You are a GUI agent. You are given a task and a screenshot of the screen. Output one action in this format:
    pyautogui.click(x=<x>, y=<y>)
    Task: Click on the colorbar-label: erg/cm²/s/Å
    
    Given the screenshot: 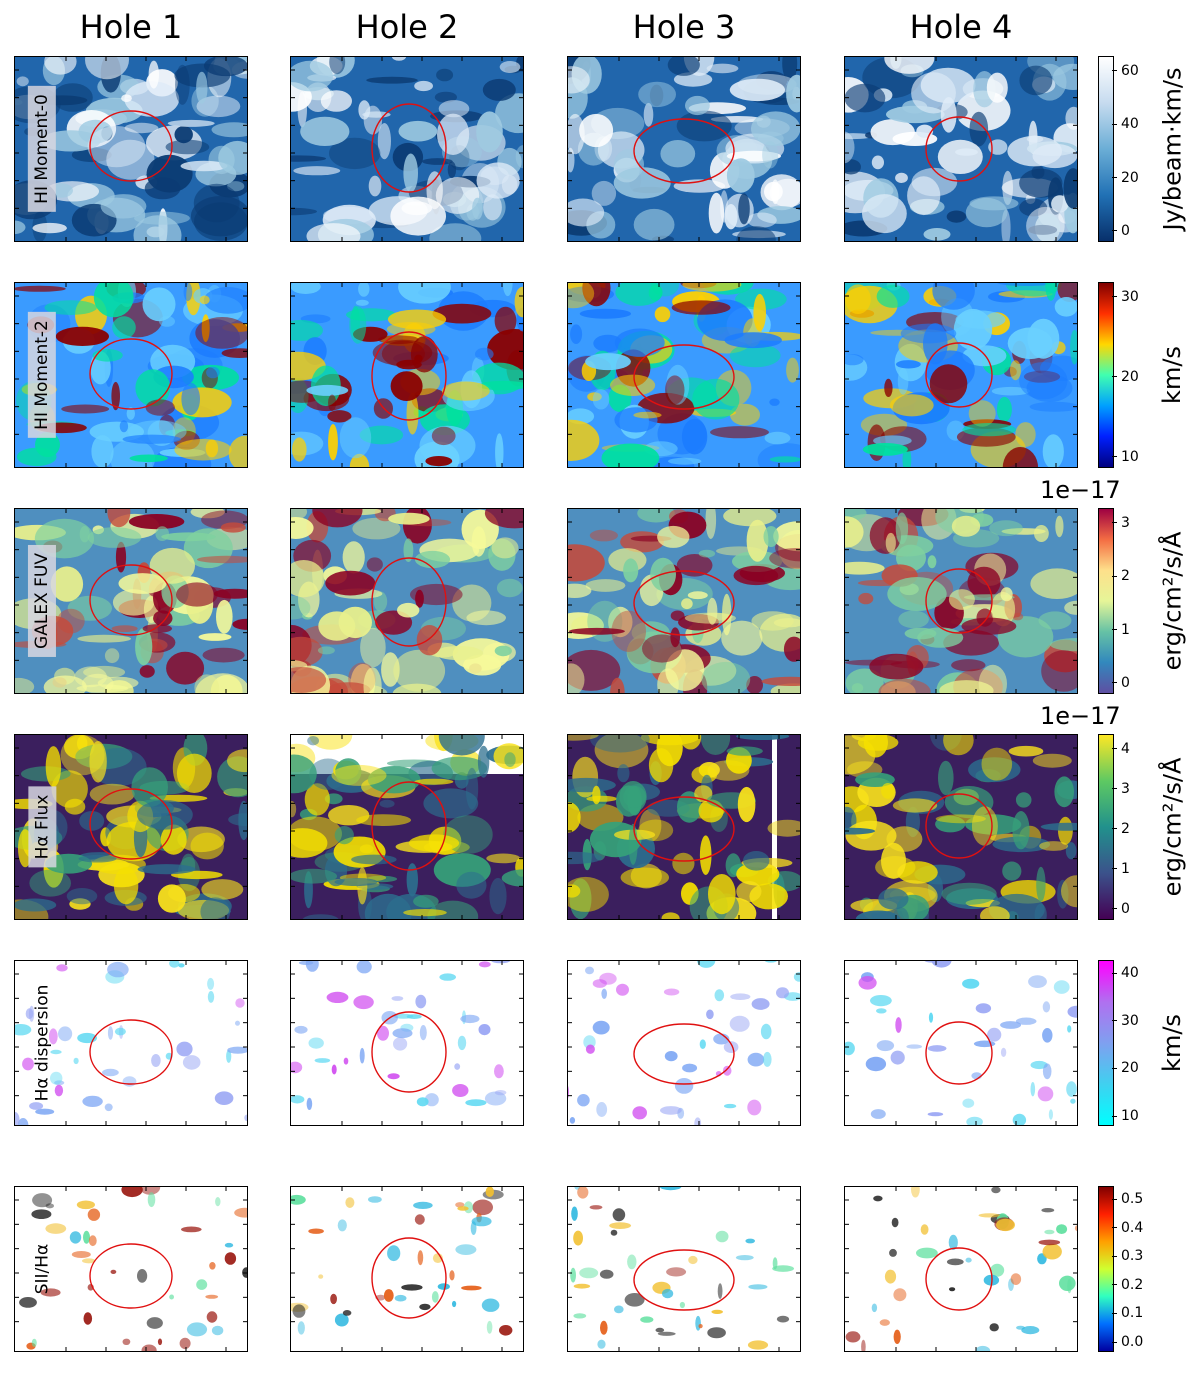 What is the action you would take?
    pyautogui.click(x=1172, y=827)
    